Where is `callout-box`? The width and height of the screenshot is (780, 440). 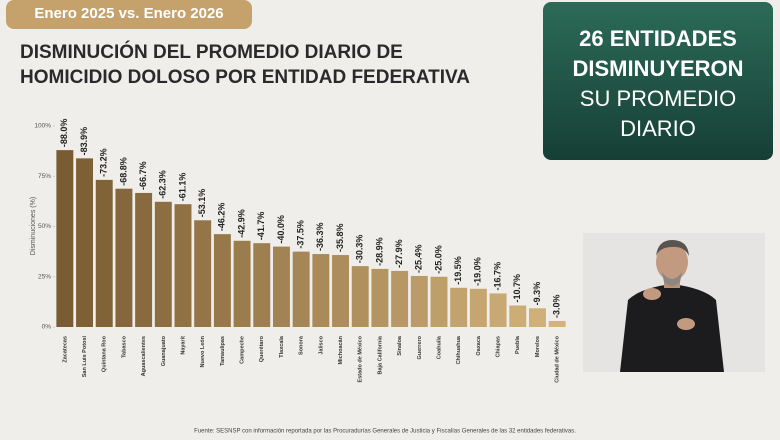 callout-box is located at coordinates (658, 81).